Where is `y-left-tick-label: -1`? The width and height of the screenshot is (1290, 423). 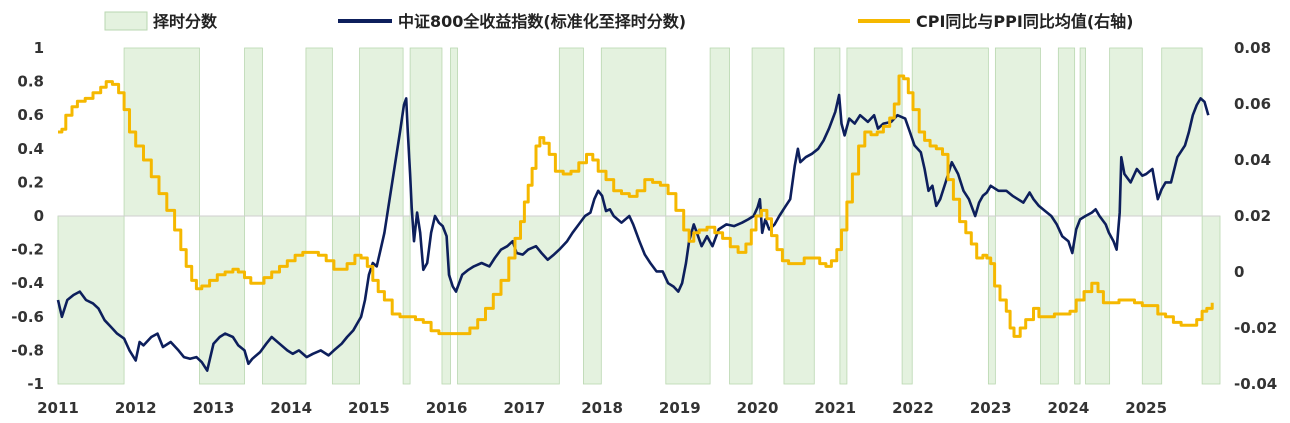 y-left-tick-label: -1 is located at coordinates (35, 384).